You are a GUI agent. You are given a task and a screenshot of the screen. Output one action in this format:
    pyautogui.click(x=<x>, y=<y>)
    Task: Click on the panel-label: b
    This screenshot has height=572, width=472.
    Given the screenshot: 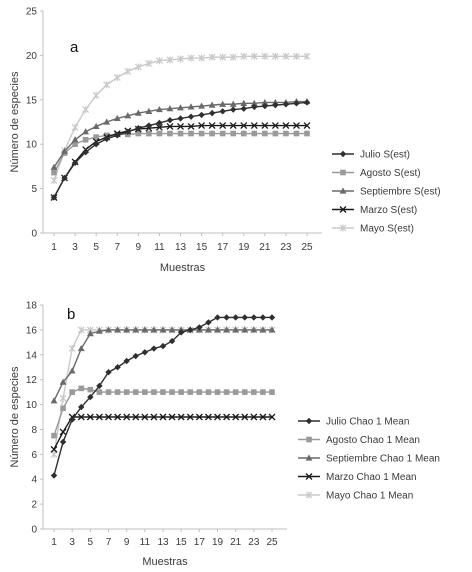 What is the action you would take?
    pyautogui.click(x=71, y=314)
    